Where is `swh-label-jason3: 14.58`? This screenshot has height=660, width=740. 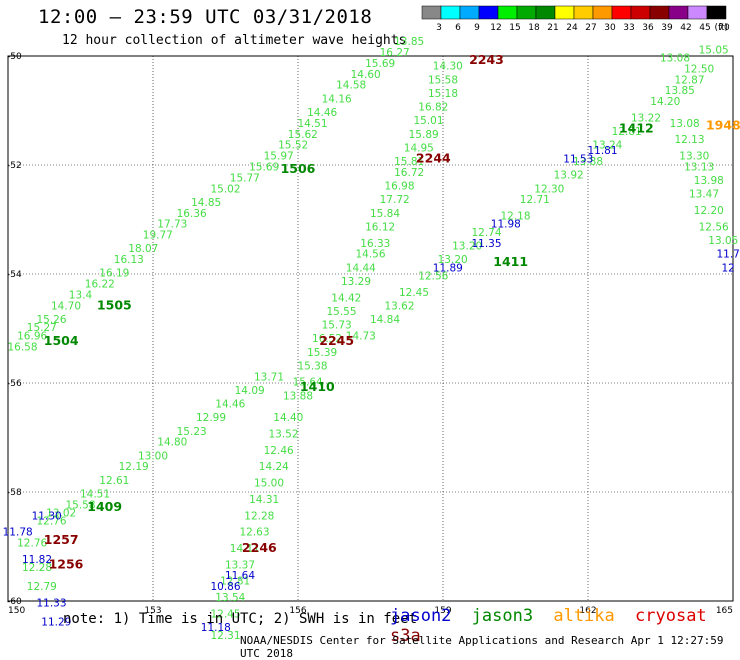 swh-label-jason3: 14.58 is located at coordinates (351, 86).